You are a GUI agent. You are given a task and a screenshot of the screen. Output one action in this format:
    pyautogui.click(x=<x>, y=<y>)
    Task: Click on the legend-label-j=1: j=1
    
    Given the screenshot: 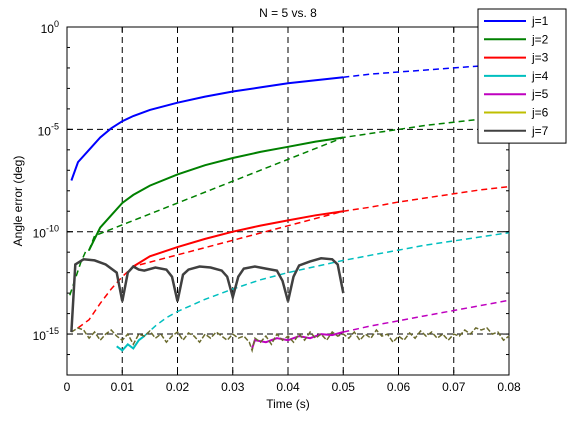 What is the action you would take?
    pyautogui.click(x=540, y=21)
    